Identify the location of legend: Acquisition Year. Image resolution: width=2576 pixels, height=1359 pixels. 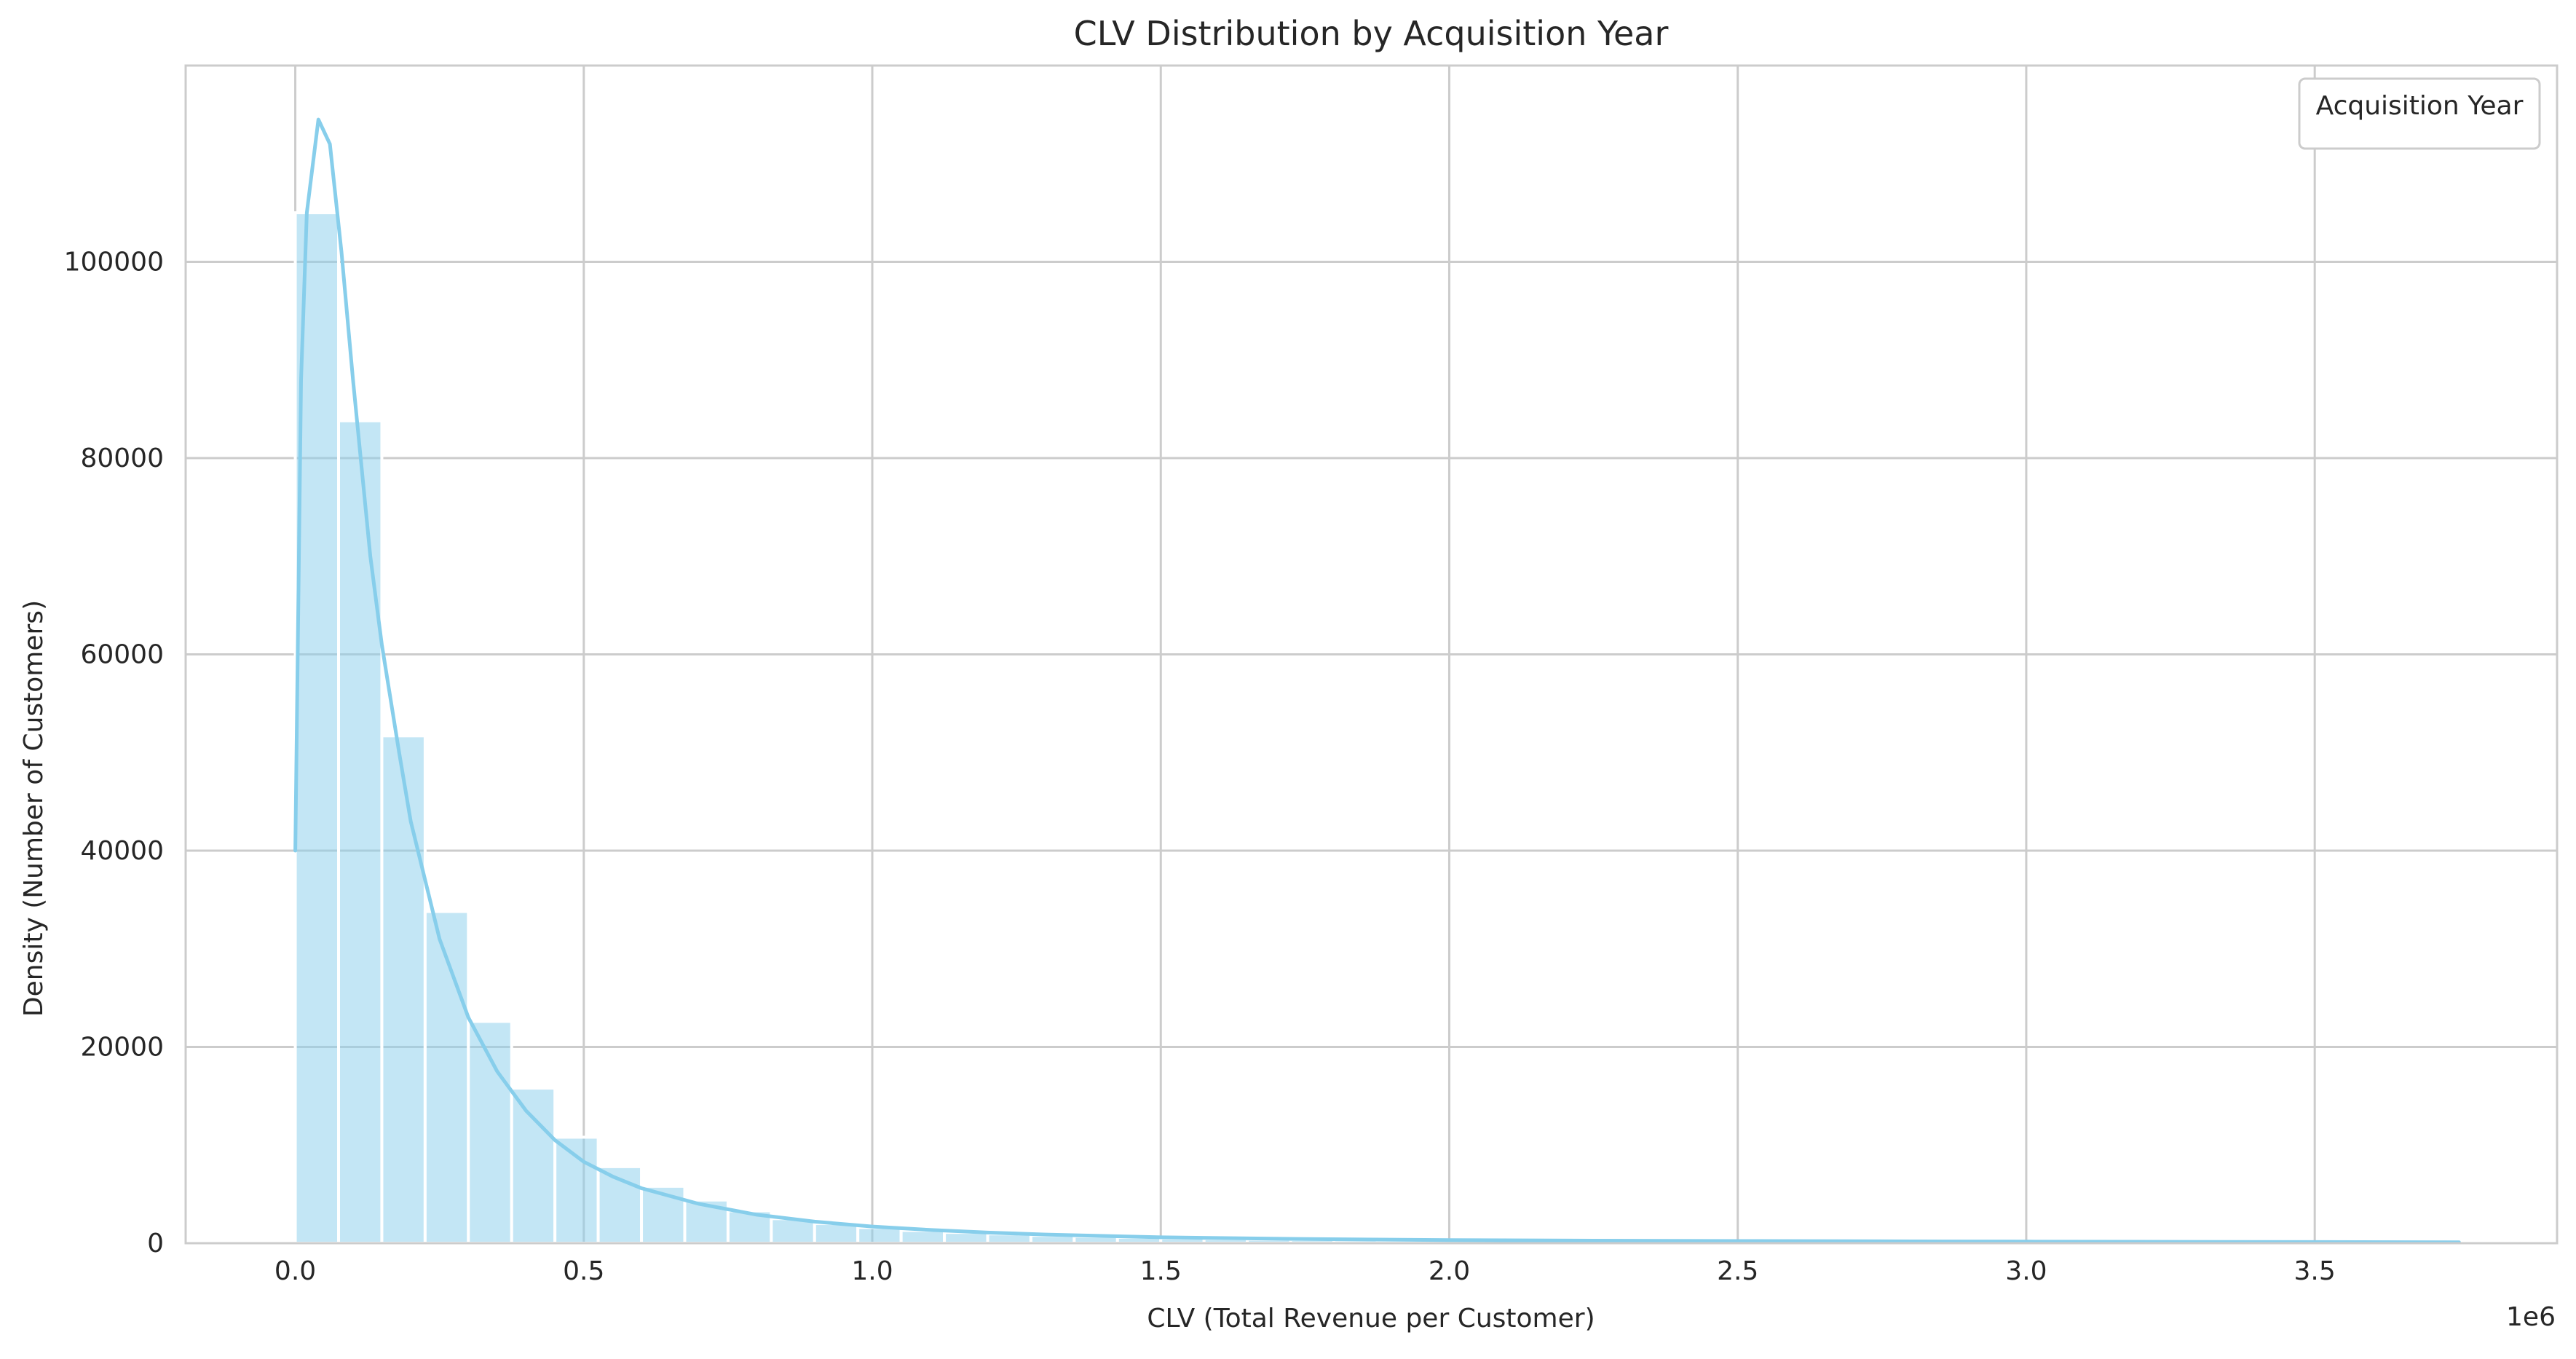
(2419, 113).